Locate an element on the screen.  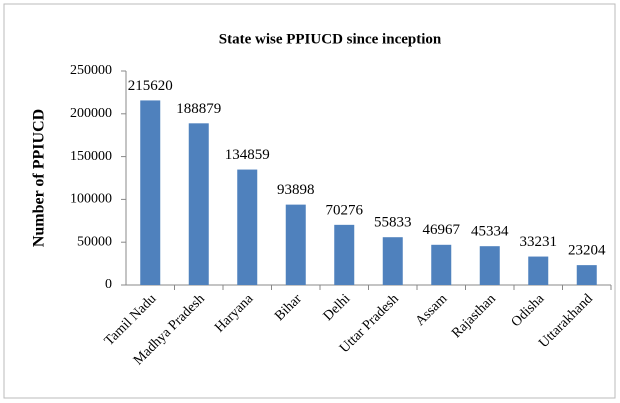
data-label: 33231 is located at coordinates (539, 242).